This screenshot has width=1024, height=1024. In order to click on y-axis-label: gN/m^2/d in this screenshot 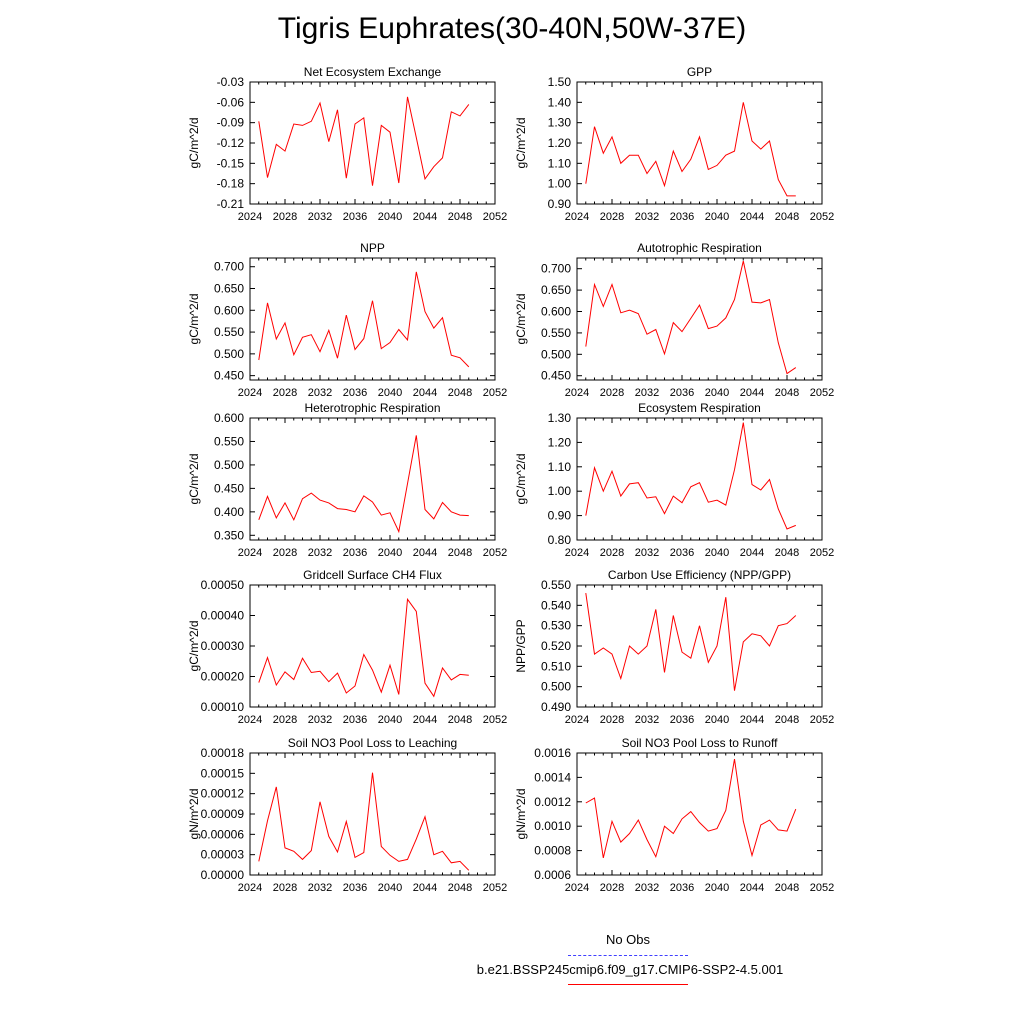, I will do `click(194, 814)`.